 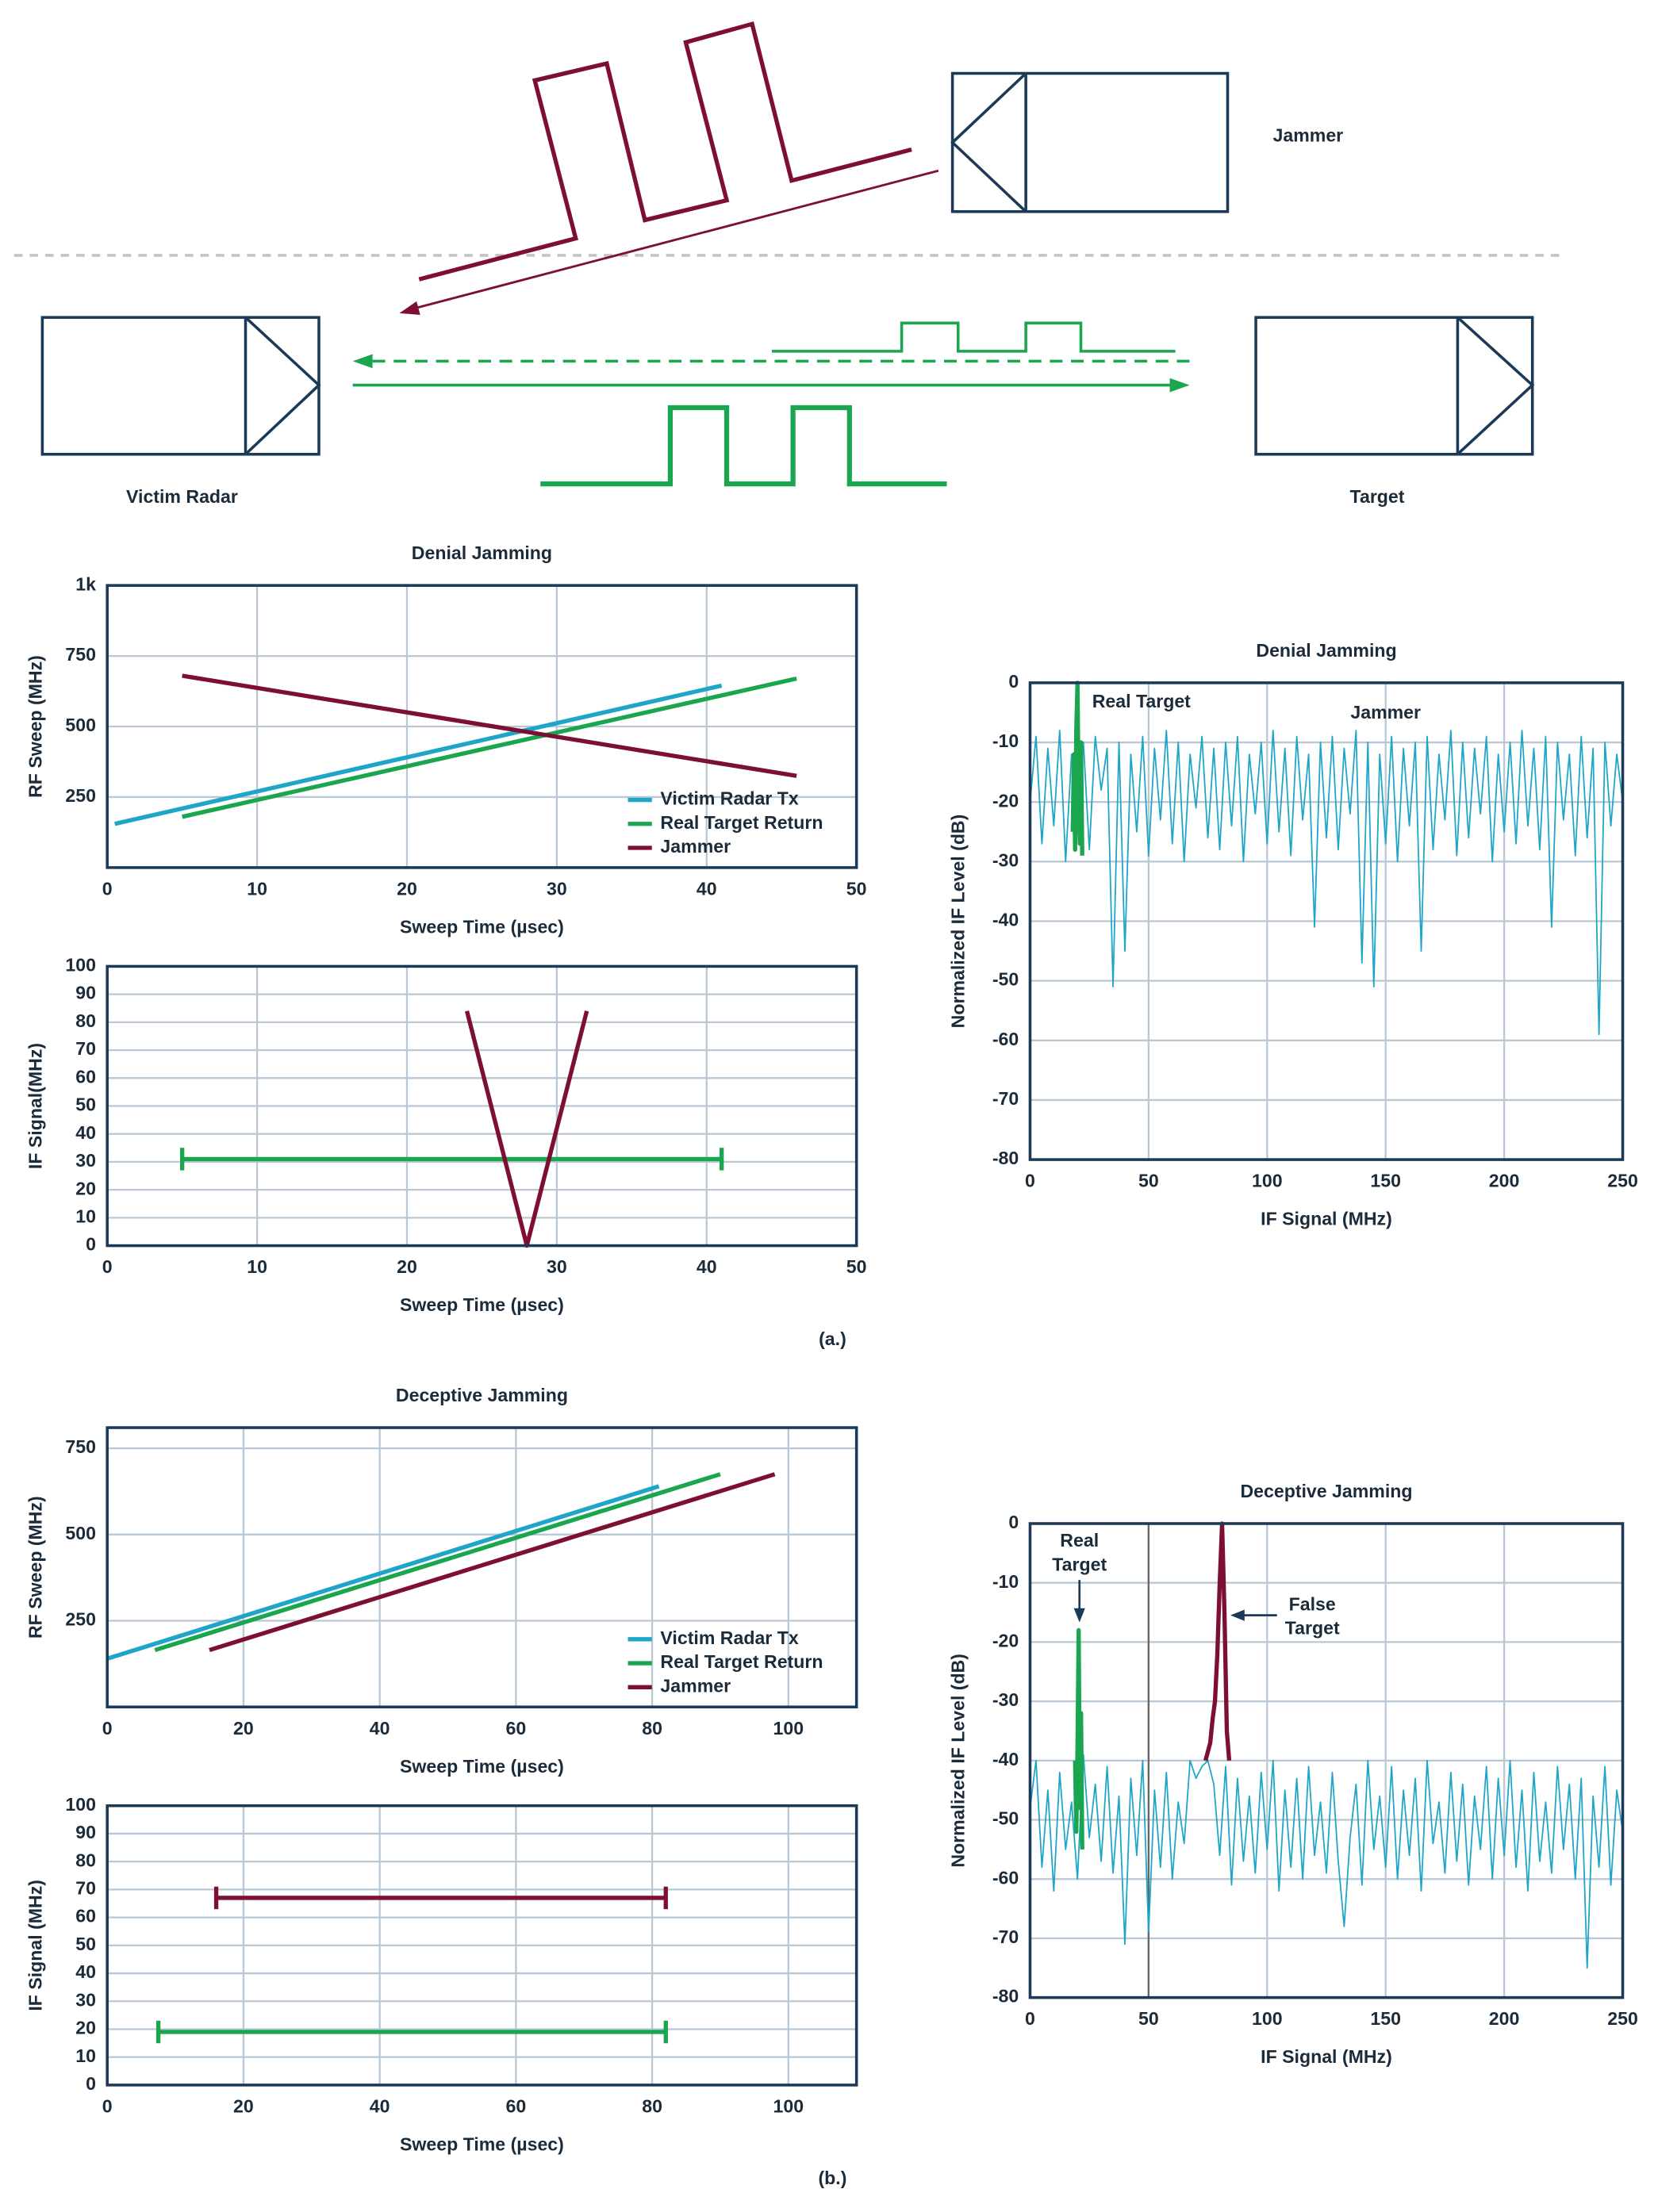 I want to click on y-tick-label: 40, so click(x=85, y=1132).